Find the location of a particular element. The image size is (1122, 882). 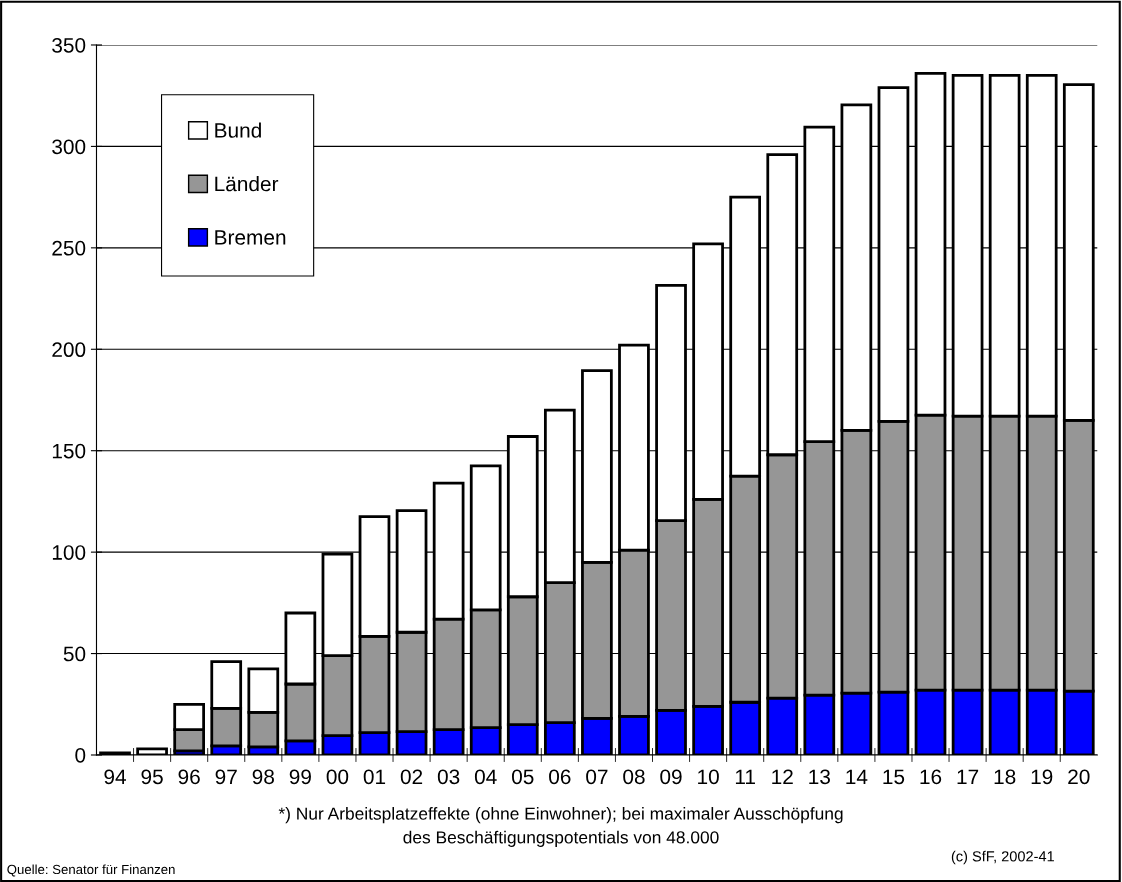

x-tick-label: 10 is located at coordinates (708, 777).